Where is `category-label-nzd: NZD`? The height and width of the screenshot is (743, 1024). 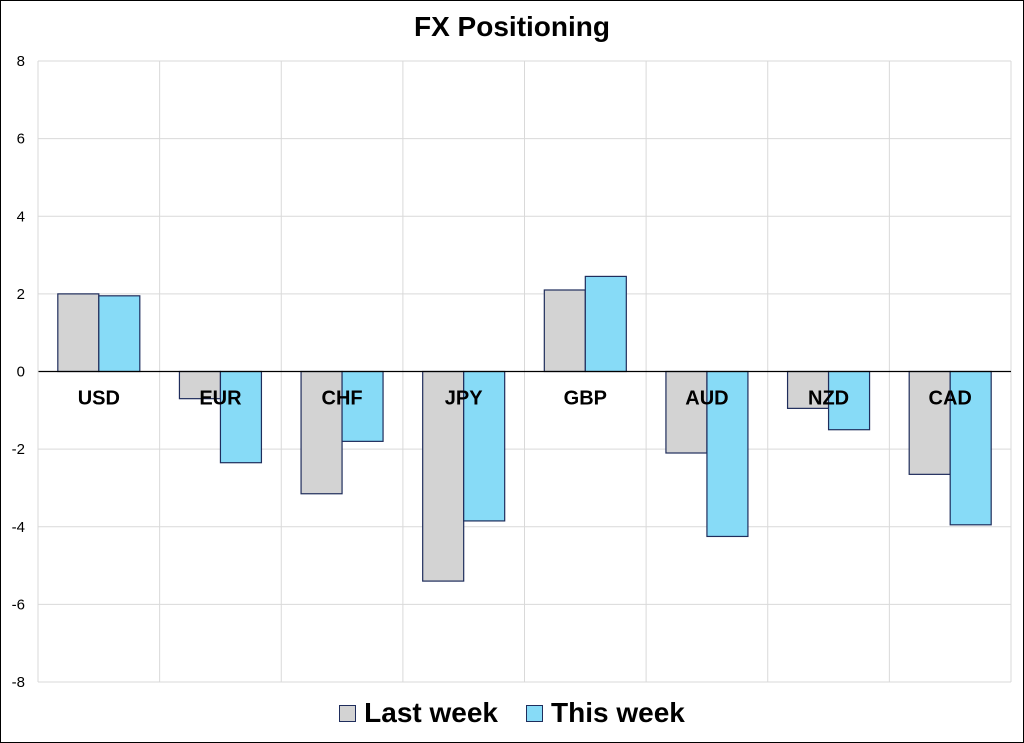
category-label-nzd: NZD is located at coordinates (828, 399).